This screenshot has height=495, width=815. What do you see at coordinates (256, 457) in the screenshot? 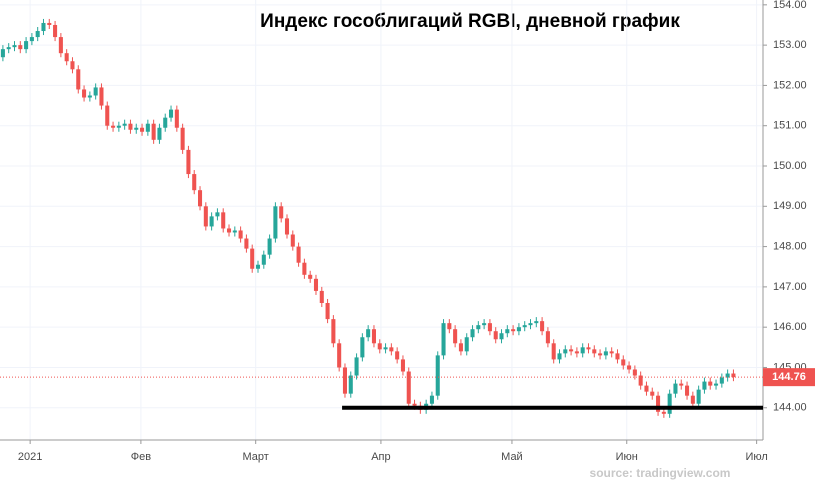
I see `x-tick-label: Март` at bounding box center [256, 457].